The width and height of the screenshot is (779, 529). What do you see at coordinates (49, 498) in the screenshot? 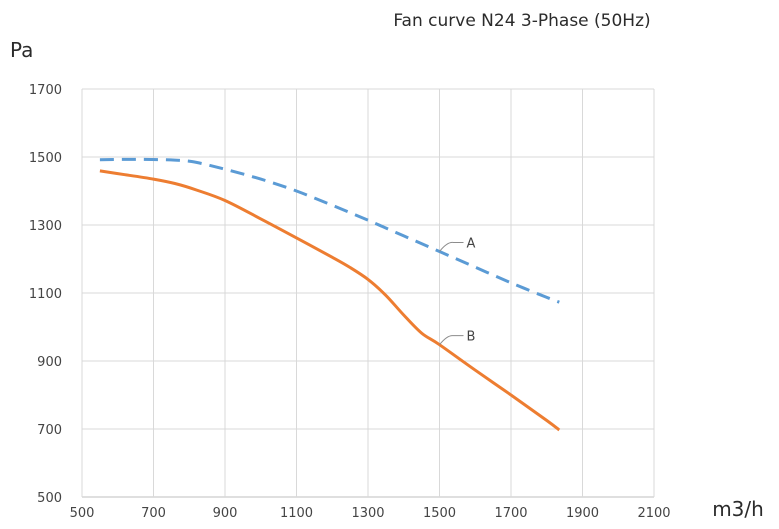
I see `y-tick-label: 500` at bounding box center [49, 498].